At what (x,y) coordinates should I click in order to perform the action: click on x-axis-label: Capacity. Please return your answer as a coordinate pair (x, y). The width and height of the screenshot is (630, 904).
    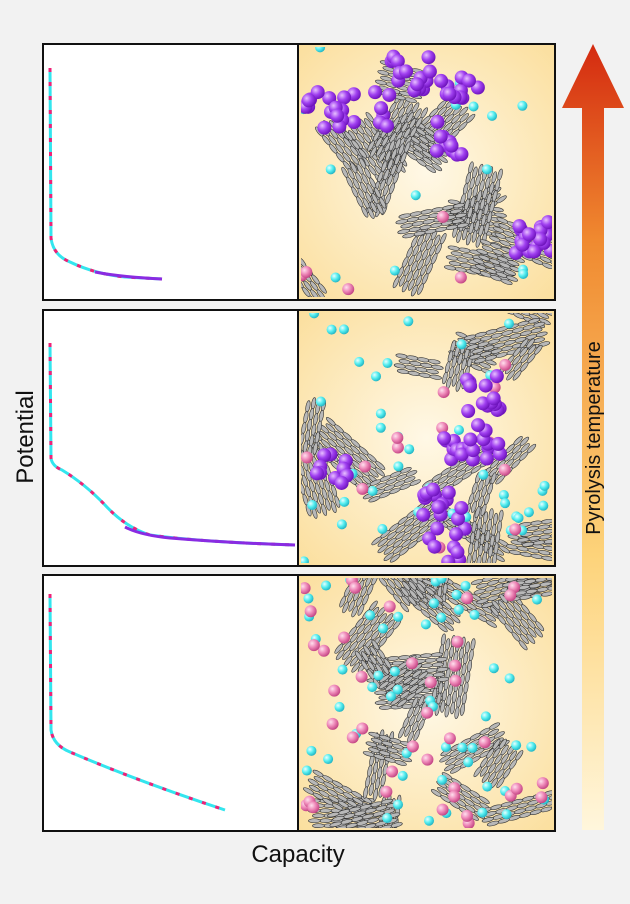
    Looking at the image, I should click on (297, 854).